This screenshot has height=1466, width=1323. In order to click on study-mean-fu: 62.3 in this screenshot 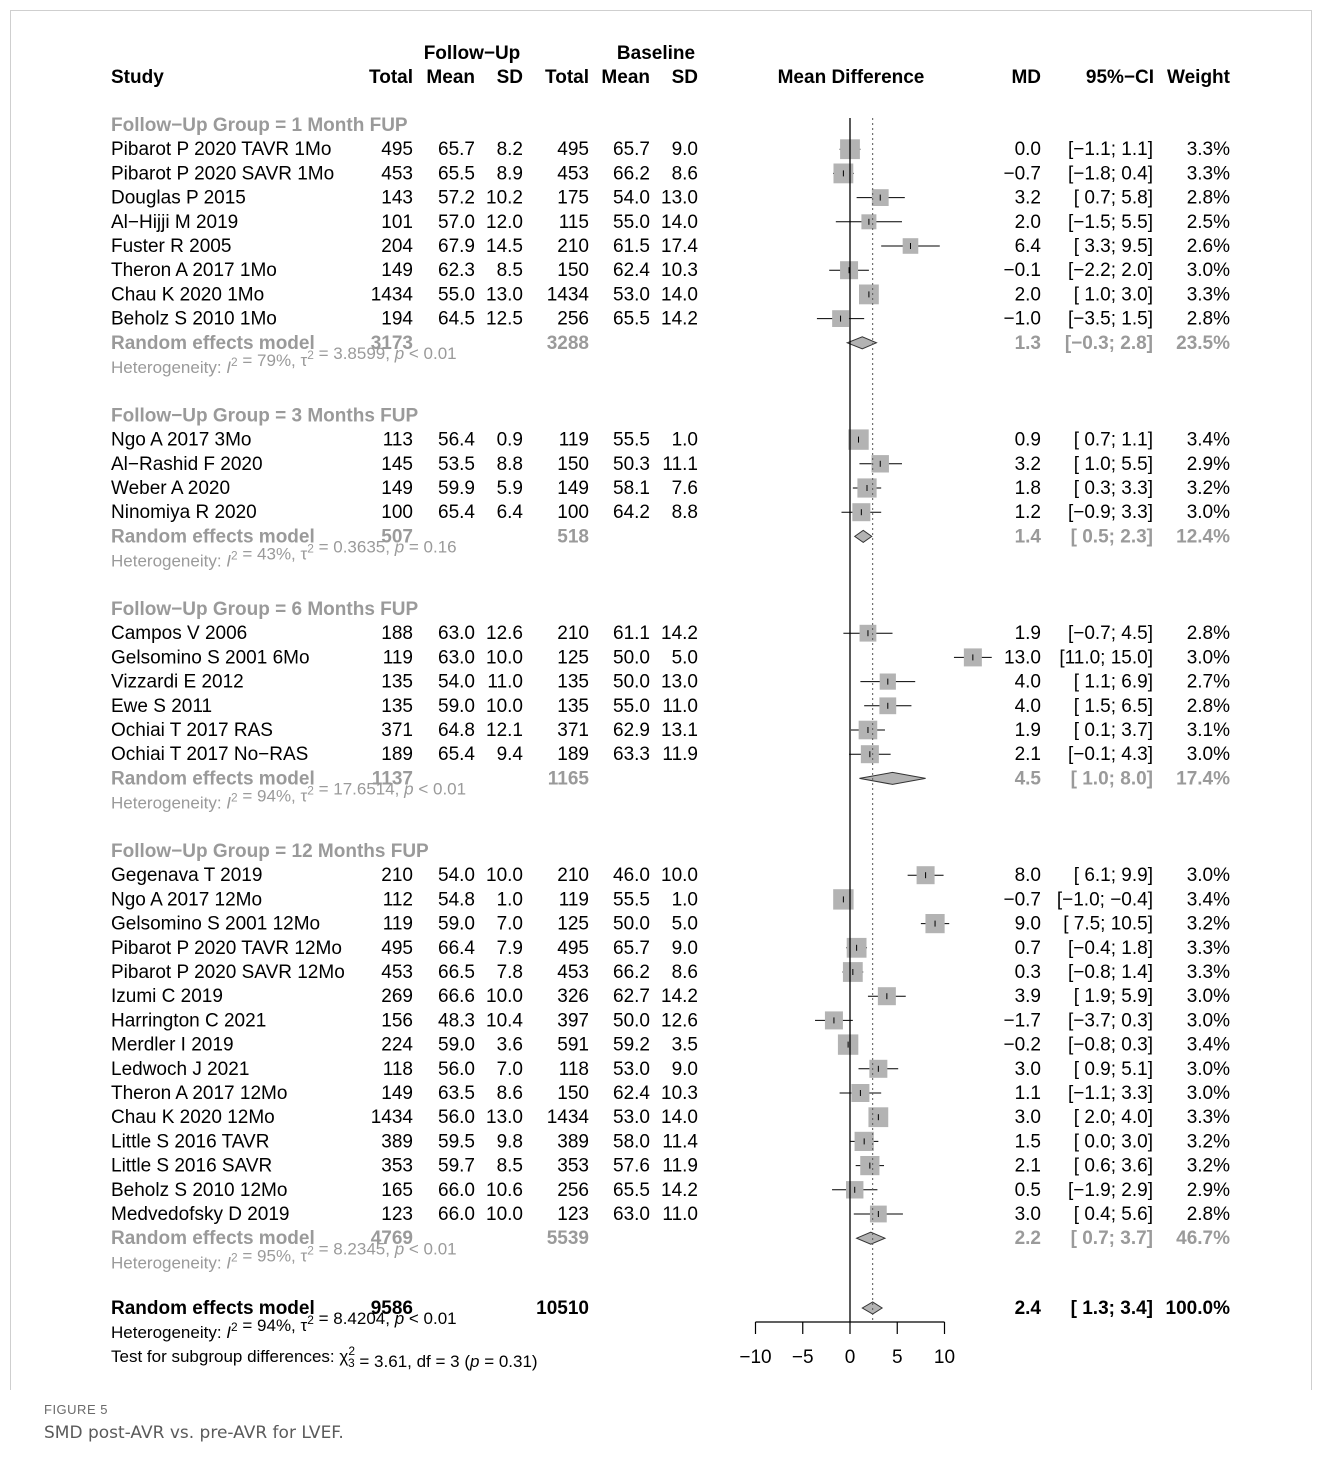, I will do `click(456, 270)`.